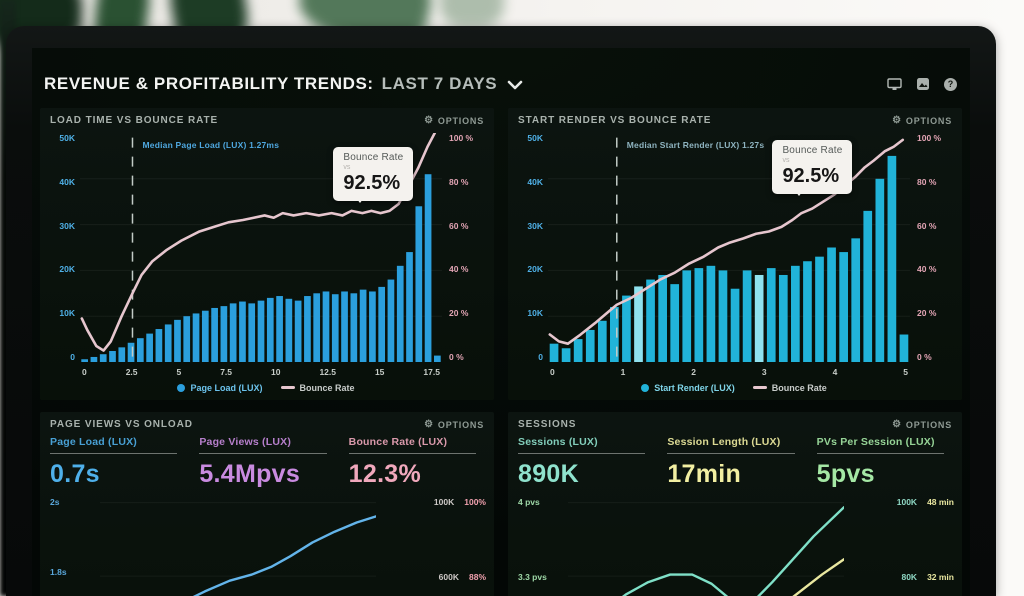 The width and height of the screenshot is (1024, 596). Describe the element at coordinates (734, 387) in the screenshot. I see `chart-legend: Start Render (LUX) Bounce Rate` at that location.